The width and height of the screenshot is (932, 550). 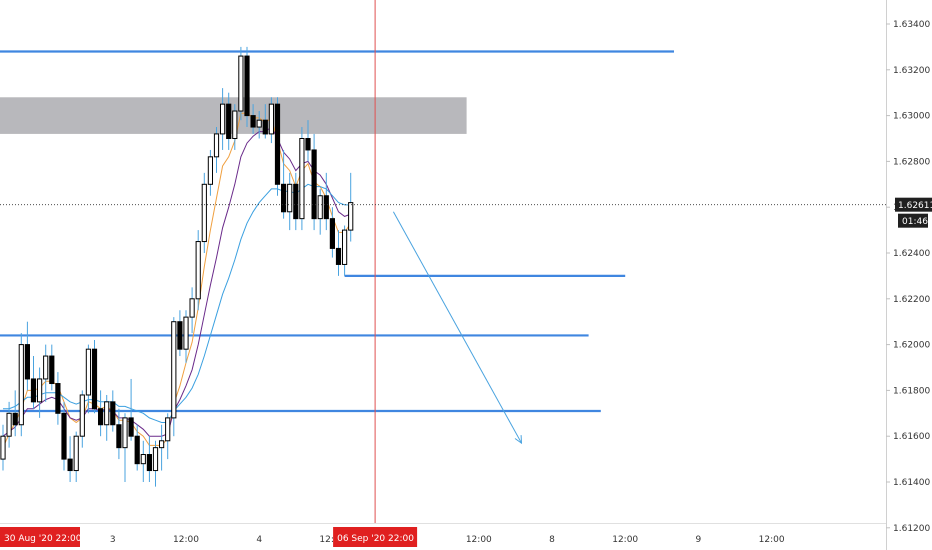 I want to click on projection-arrow-line, so click(x=457, y=327).